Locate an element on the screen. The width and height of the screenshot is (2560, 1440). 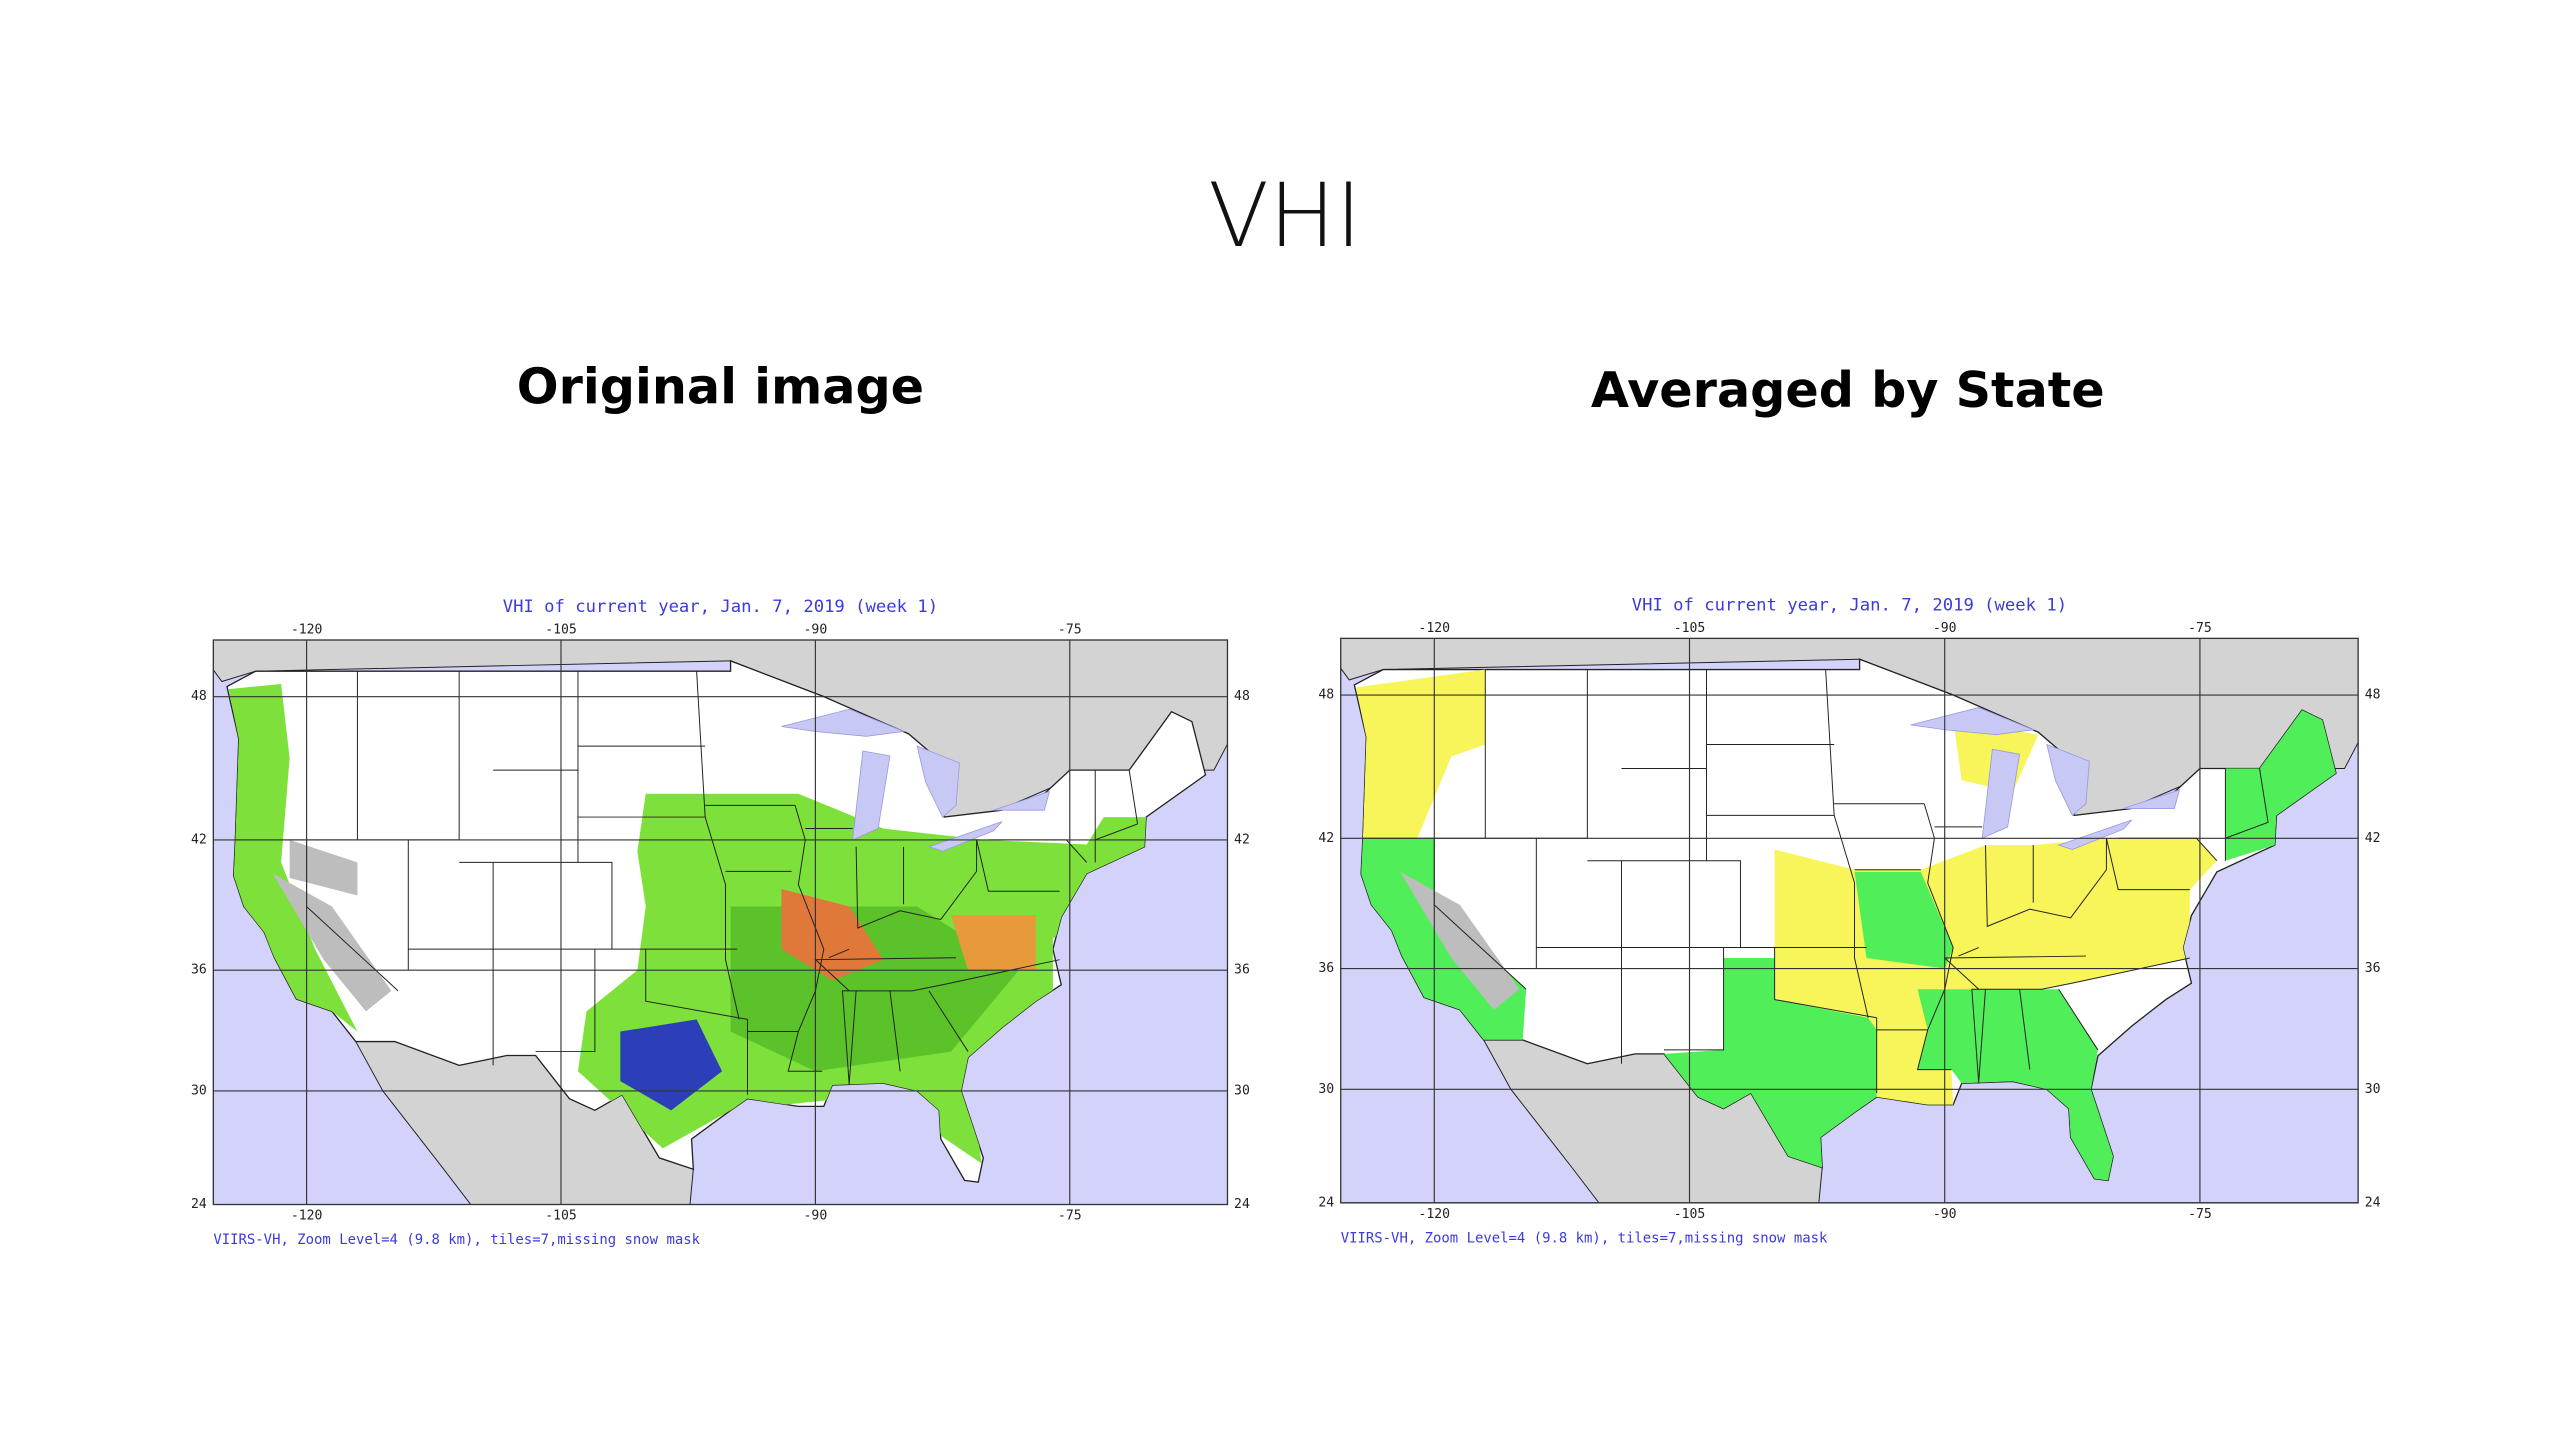
panel-heading: Averaged by State is located at coordinates (1848, 390).